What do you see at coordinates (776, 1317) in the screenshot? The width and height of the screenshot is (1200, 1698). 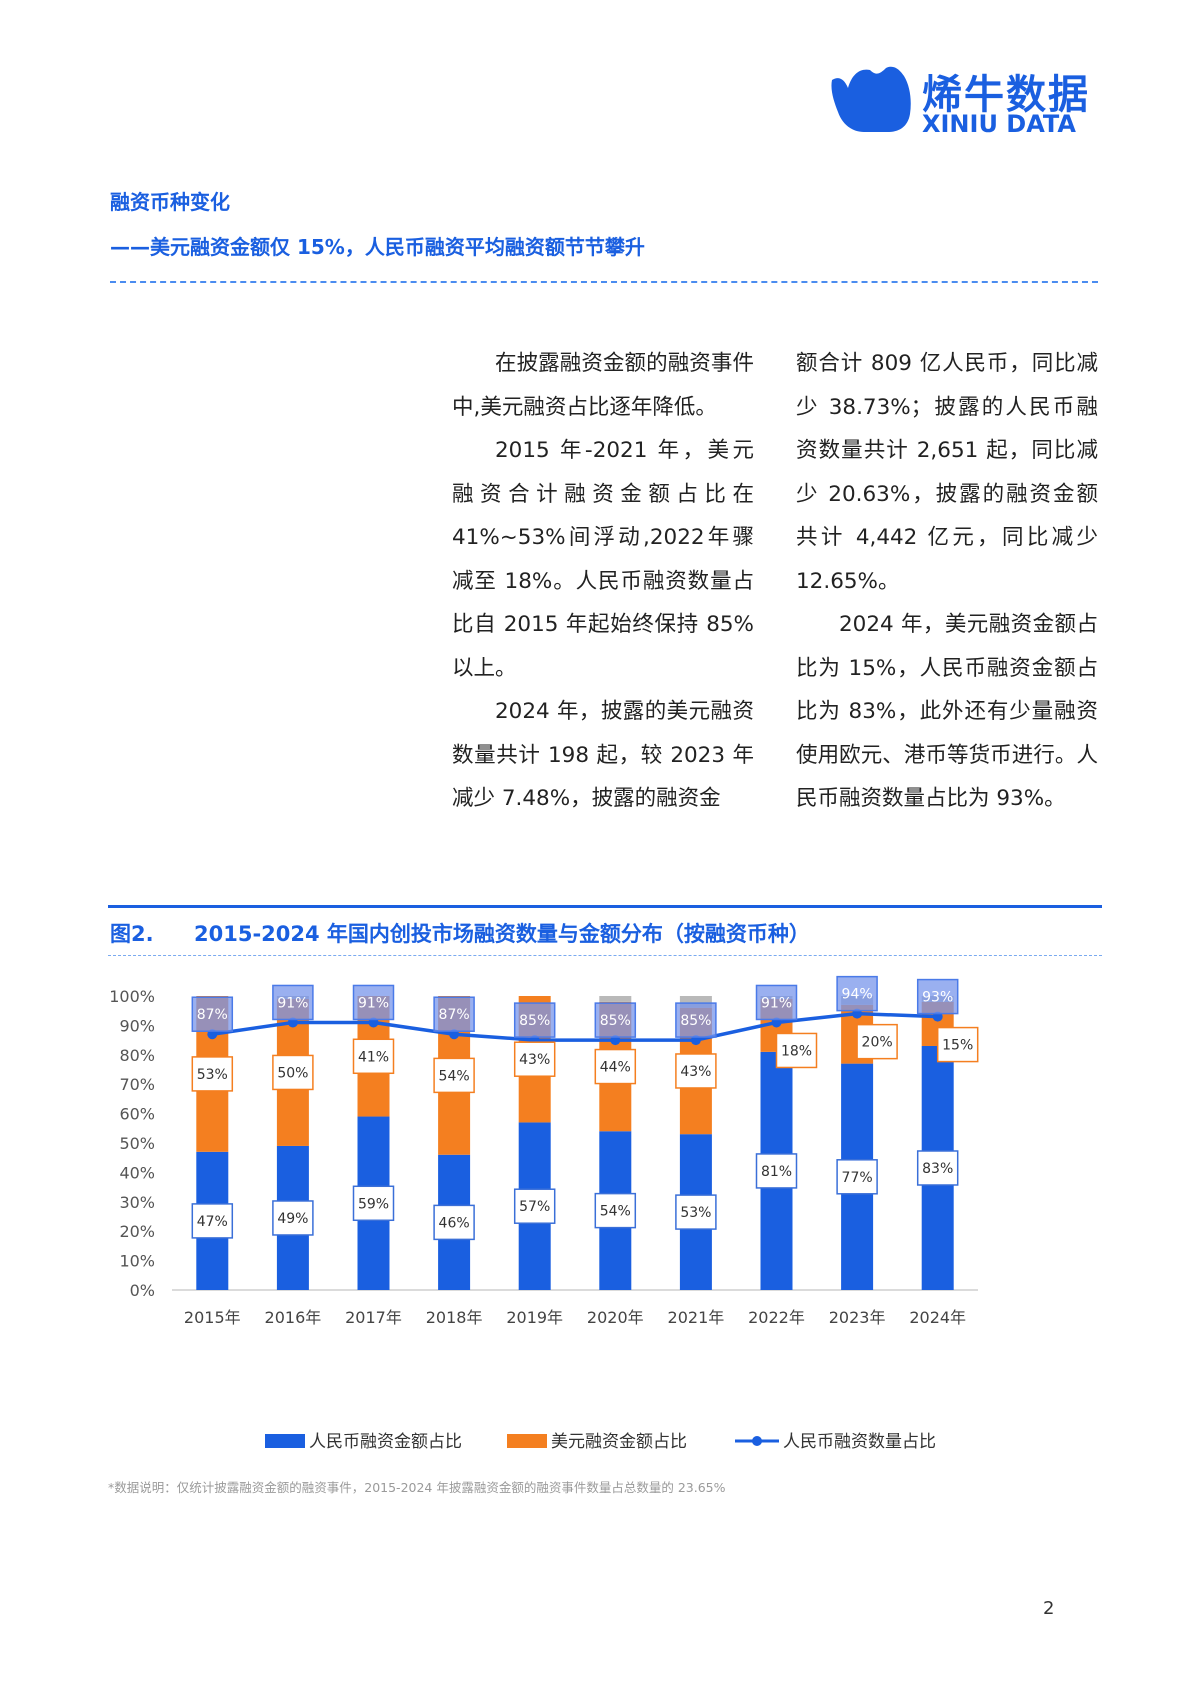 I see `x-tick-label: 2022年` at bounding box center [776, 1317].